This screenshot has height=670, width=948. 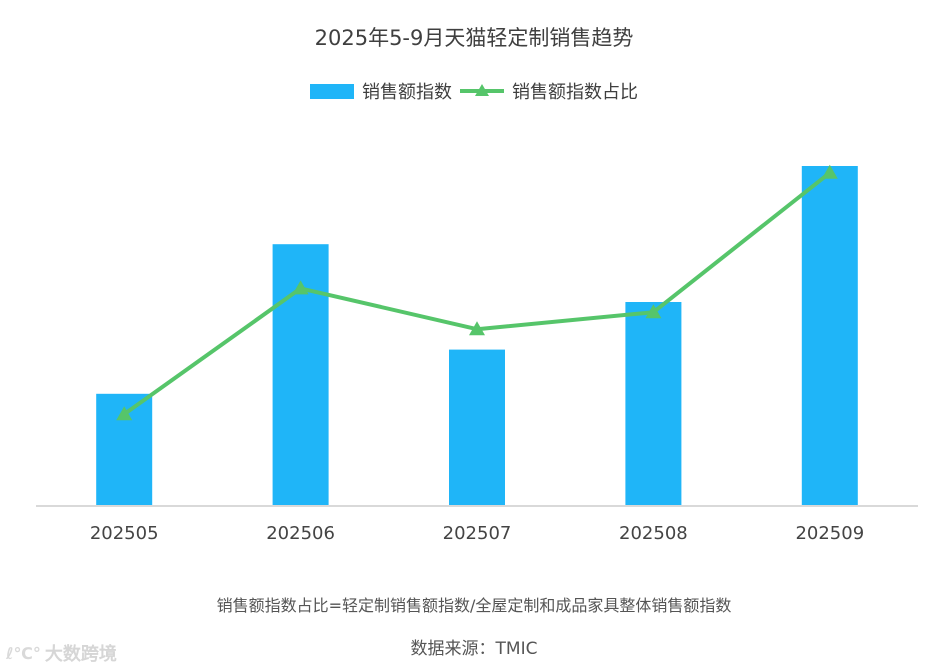 I want to click on x-tick-label-202507: 202507, so click(x=477, y=533).